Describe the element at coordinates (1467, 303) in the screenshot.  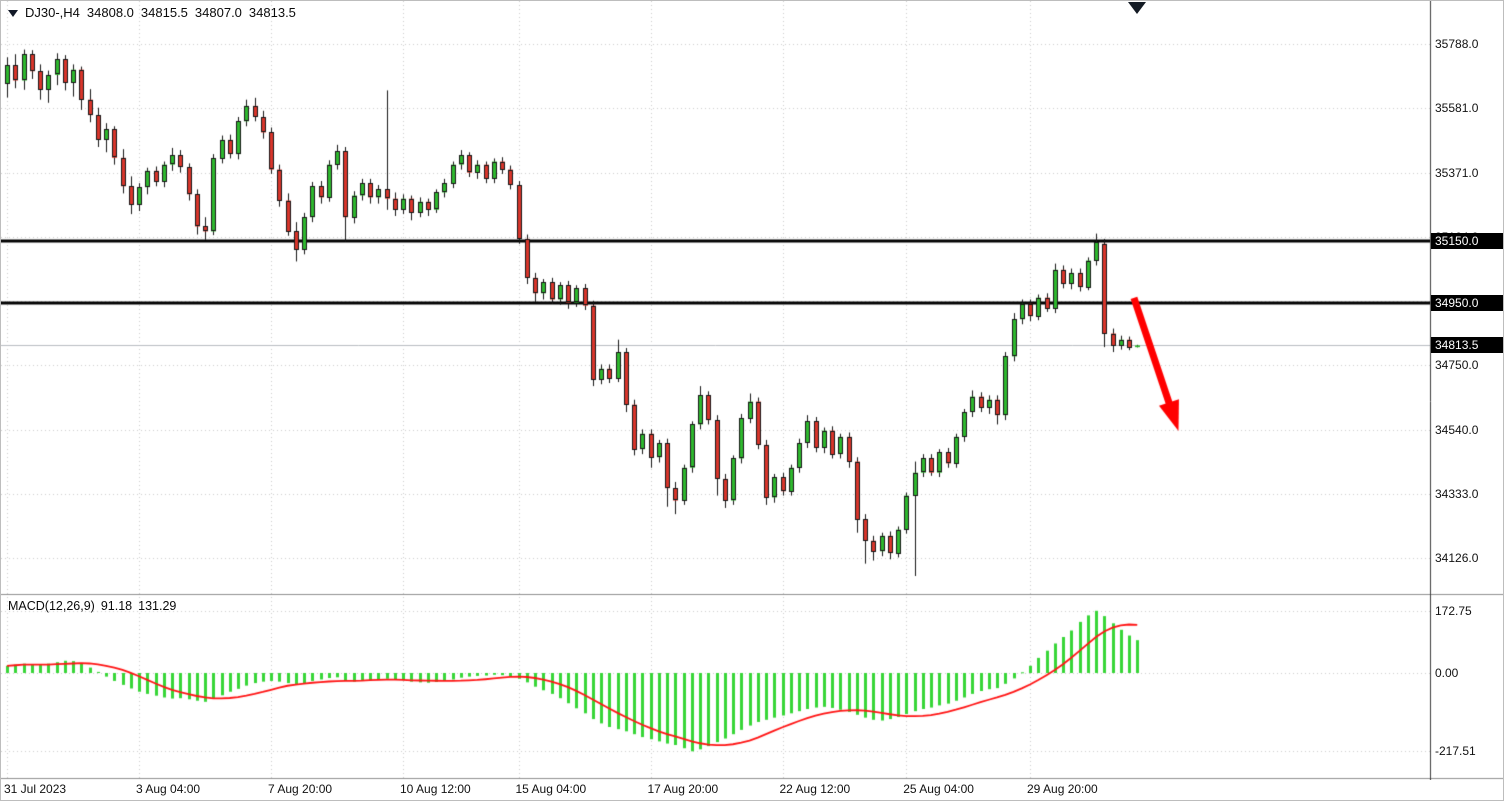
I see `price-level-chip: 34950.0` at that location.